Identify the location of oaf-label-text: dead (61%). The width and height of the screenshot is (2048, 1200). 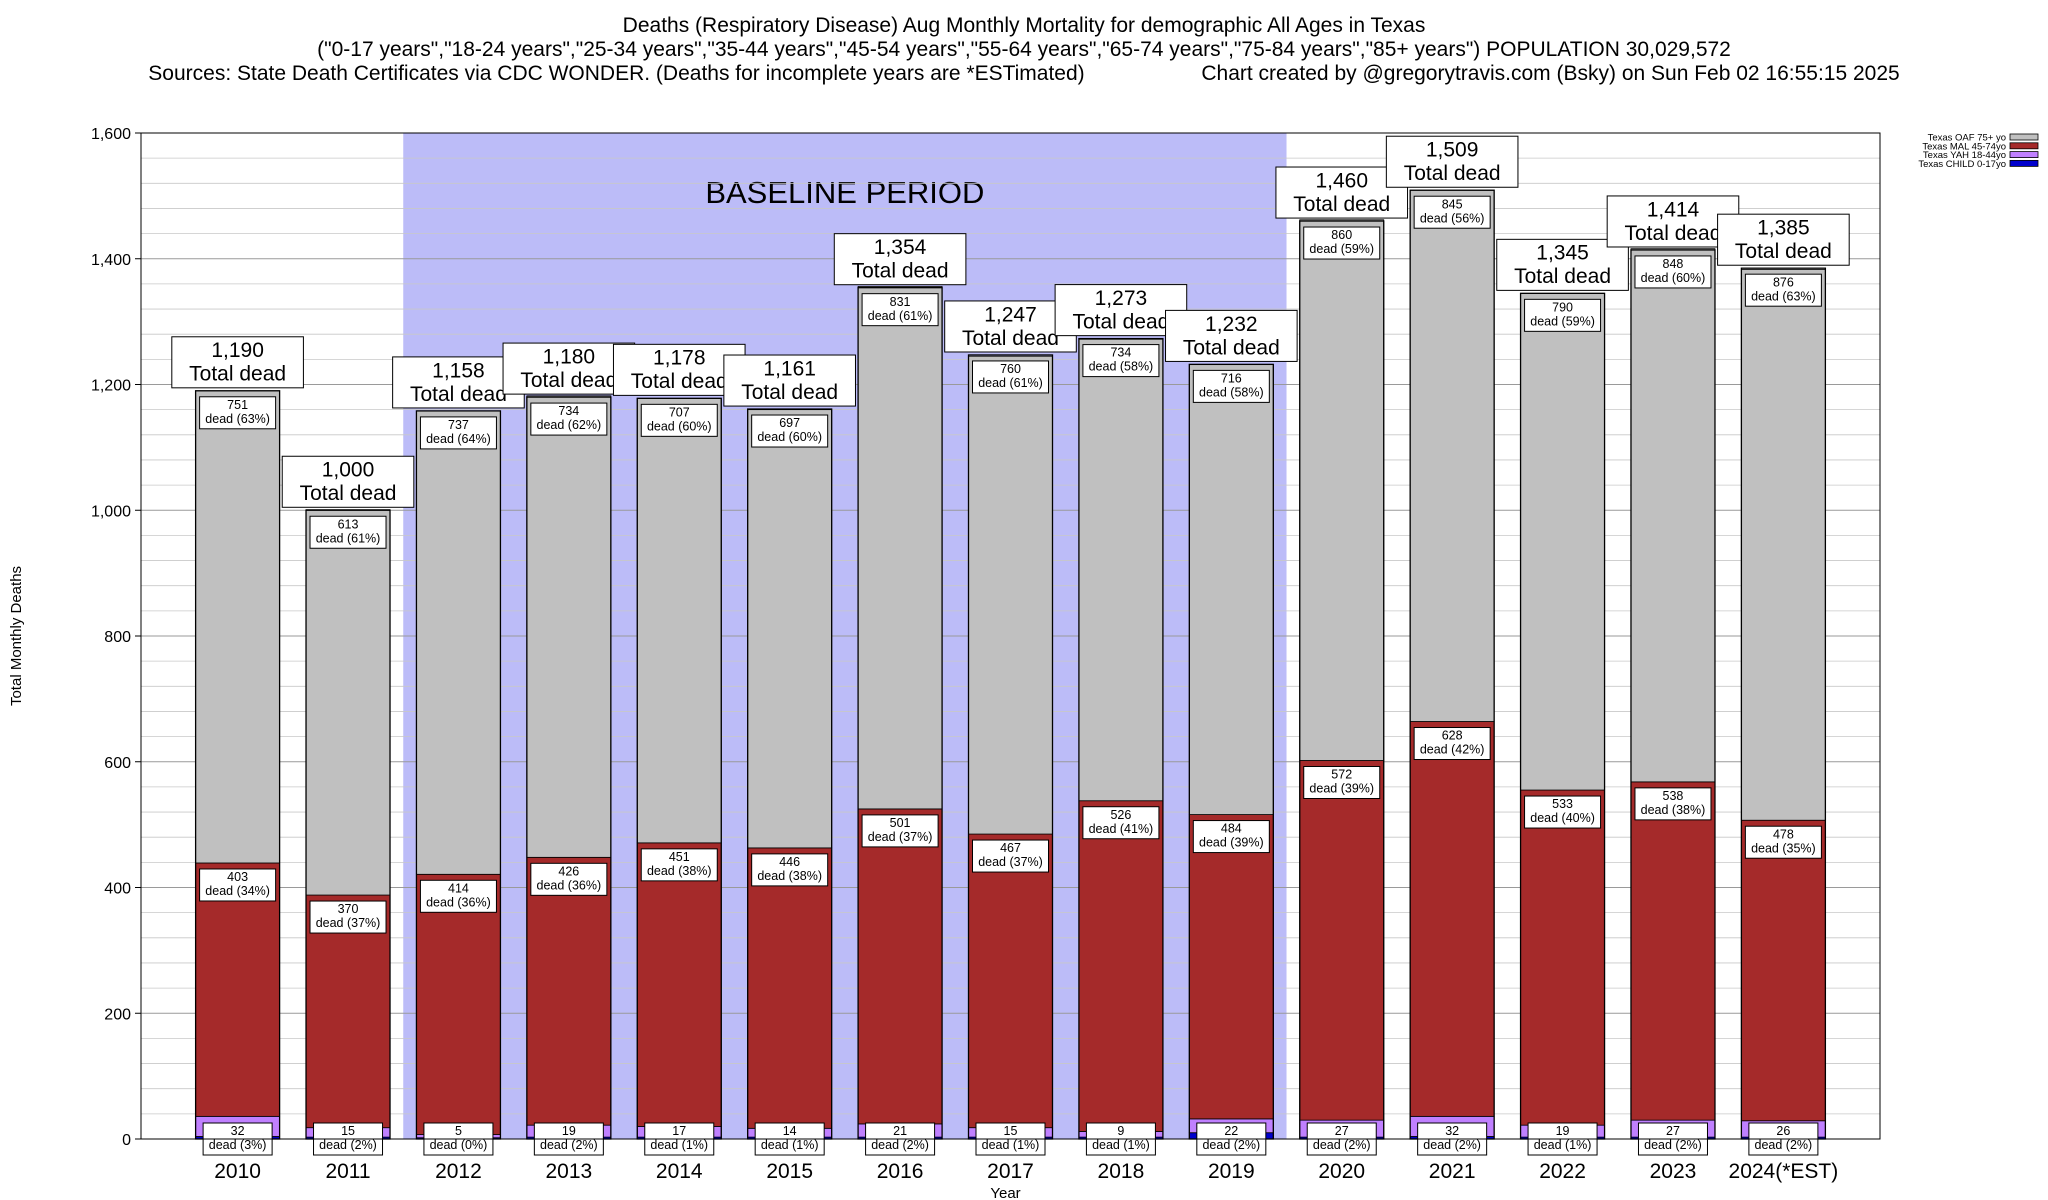
(900, 316).